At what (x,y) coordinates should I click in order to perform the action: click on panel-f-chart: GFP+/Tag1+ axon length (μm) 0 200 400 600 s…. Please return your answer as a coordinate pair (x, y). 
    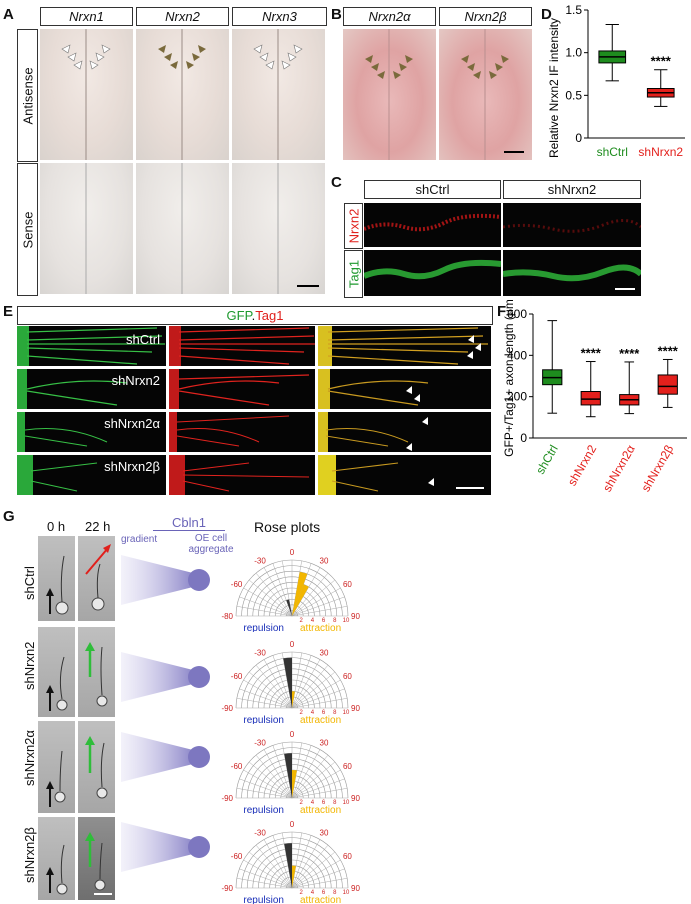
    Looking at the image, I should click on (594, 397).